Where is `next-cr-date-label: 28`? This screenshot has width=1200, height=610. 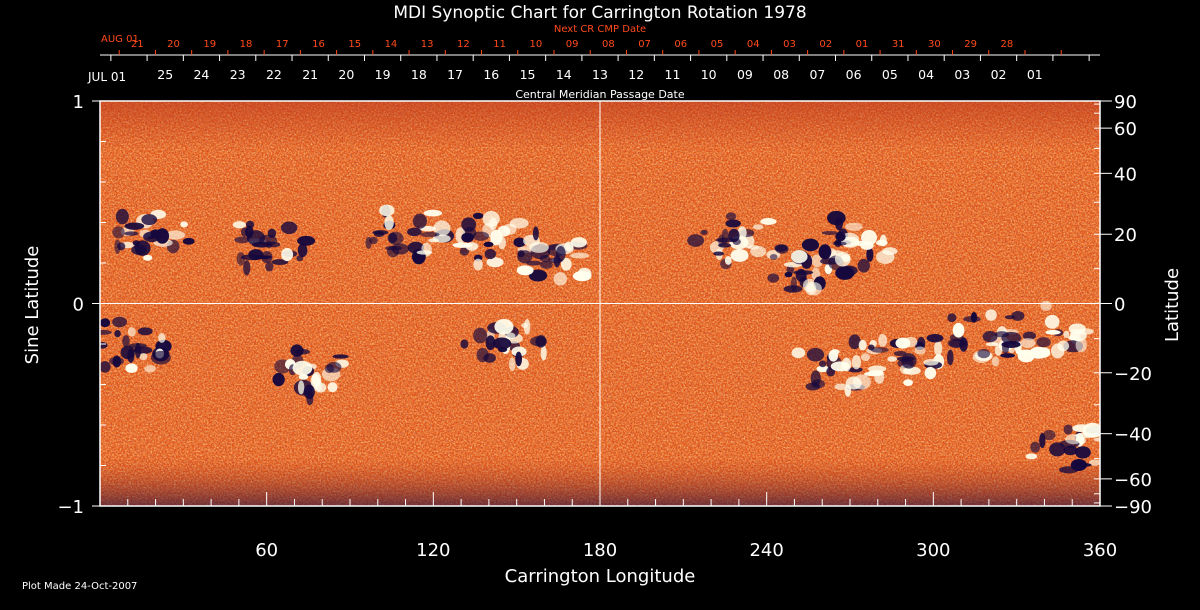 next-cr-date-label: 28 is located at coordinates (1007, 44).